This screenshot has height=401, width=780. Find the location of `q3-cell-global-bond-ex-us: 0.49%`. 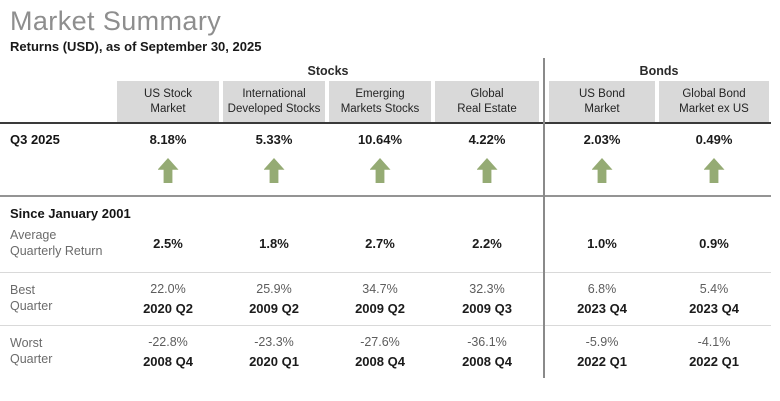

q3-cell-global-bond-ex-us: 0.49% is located at coordinates (714, 163).